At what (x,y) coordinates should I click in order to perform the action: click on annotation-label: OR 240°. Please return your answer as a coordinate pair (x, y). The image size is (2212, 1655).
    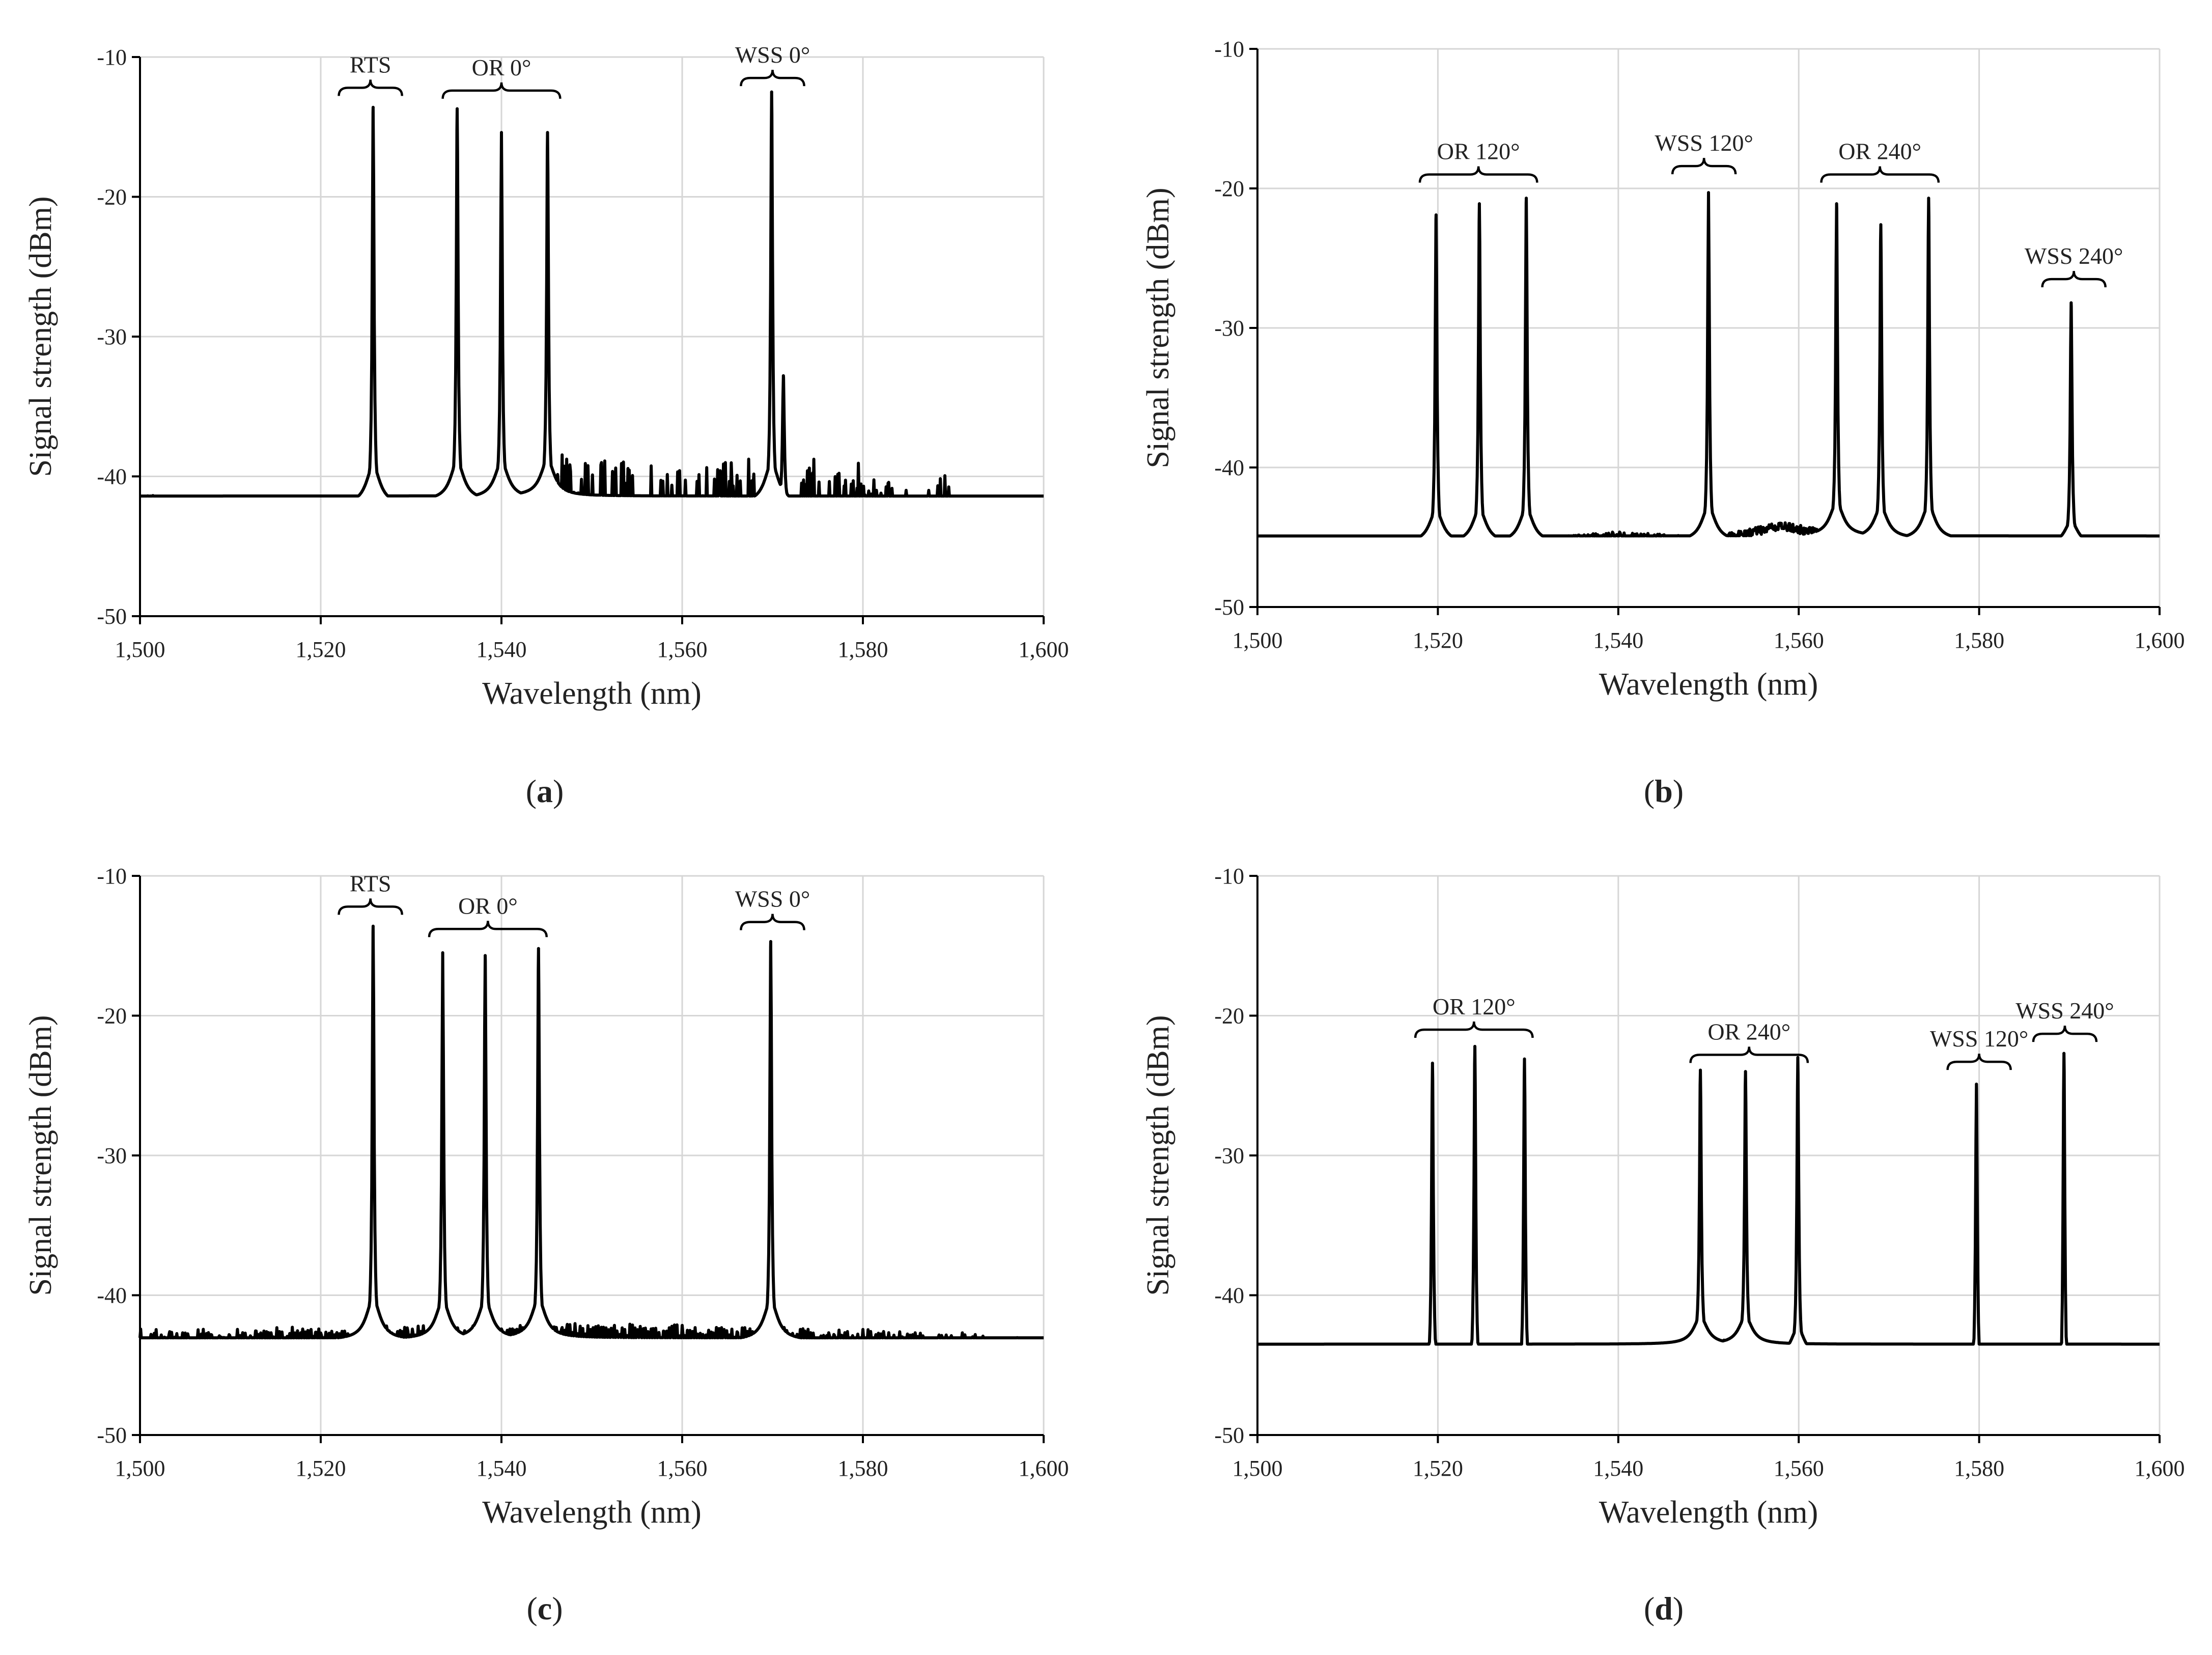
    Looking at the image, I should click on (1748, 1031).